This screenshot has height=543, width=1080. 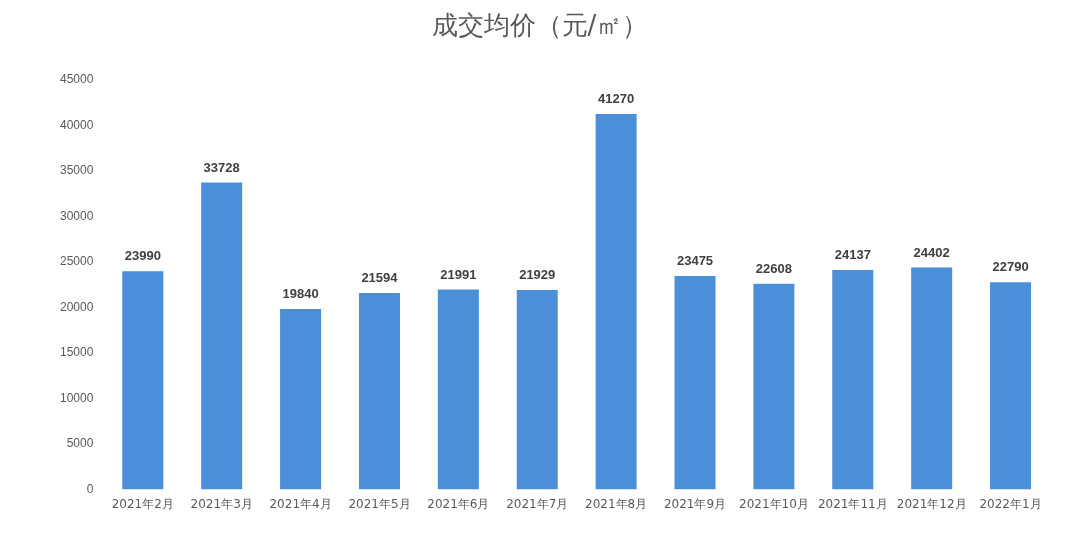 What do you see at coordinates (142, 503) in the screenshot?
I see `x-tick-label: 2021年2月` at bounding box center [142, 503].